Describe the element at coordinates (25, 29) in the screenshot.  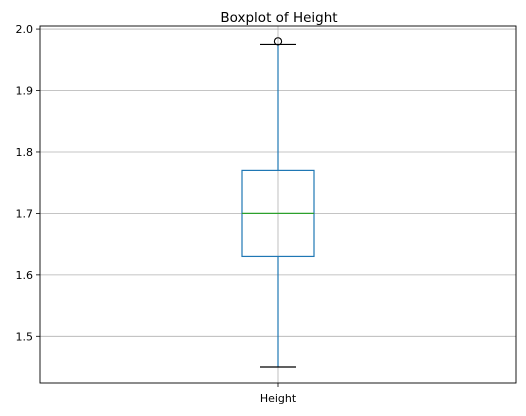
I see `y-tick-label: 2.0` at that location.